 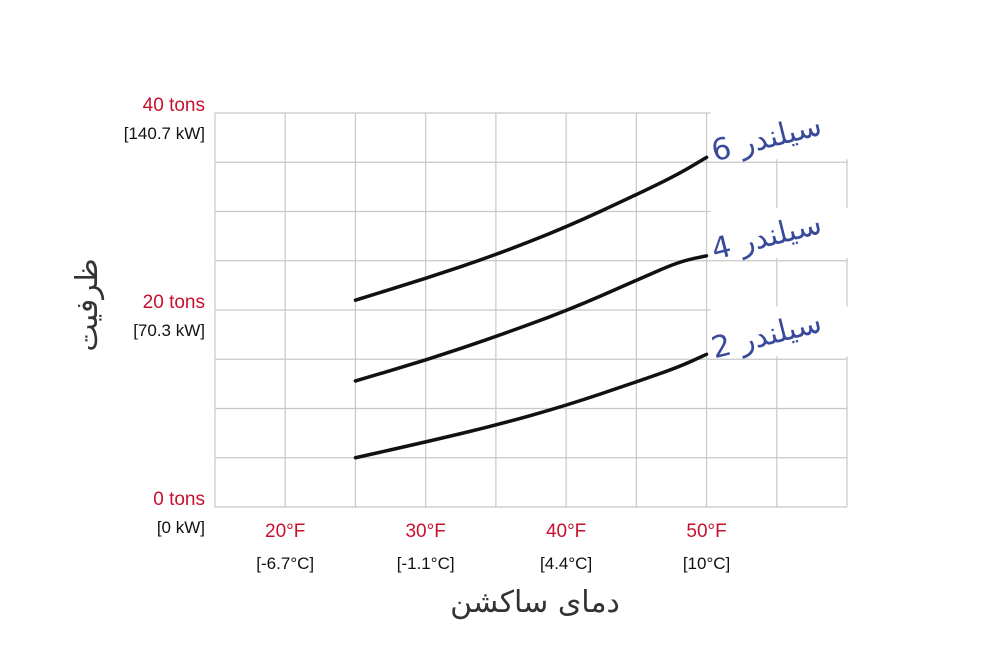 What do you see at coordinates (285, 563) in the screenshot?
I see `x-tick-sublabel: [-6.7°C]` at bounding box center [285, 563].